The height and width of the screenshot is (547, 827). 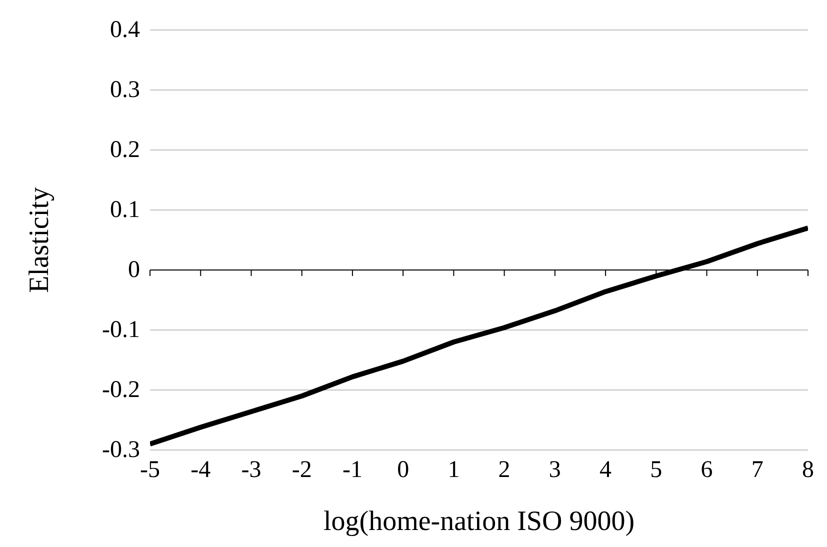 I want to click on x-tick-label: -4, so click(x=200, y=470).